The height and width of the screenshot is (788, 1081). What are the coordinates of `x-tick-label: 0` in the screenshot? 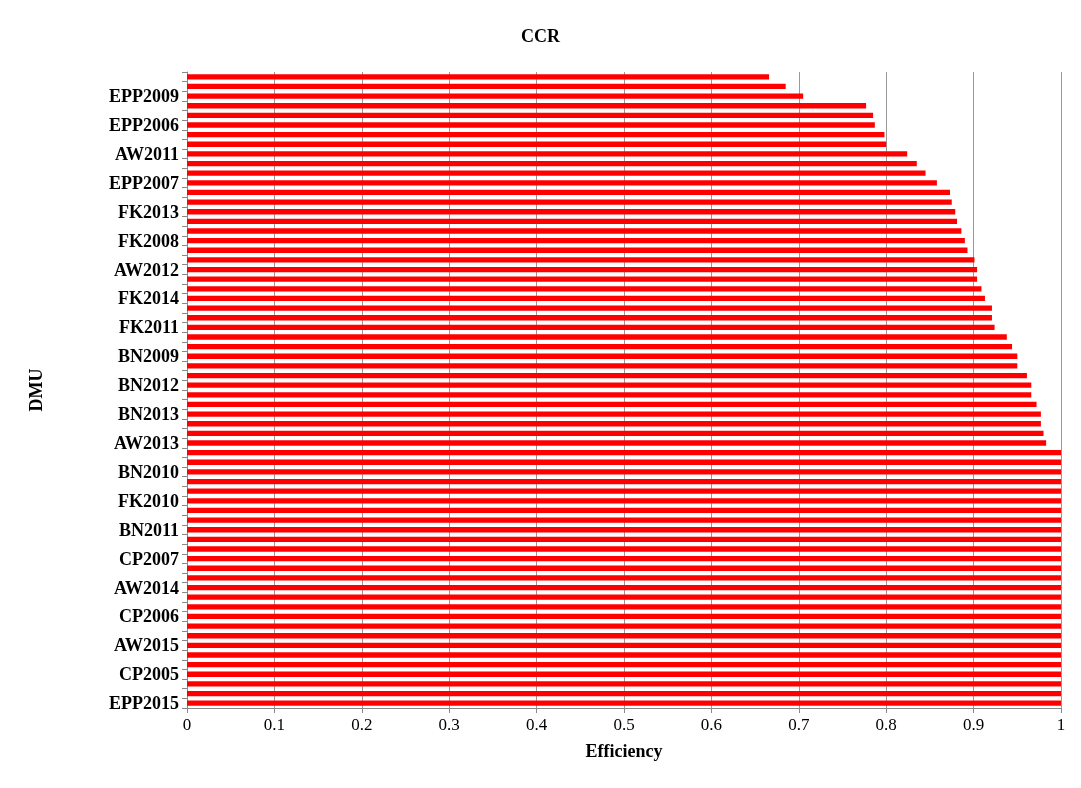 It's located at (187, 724).